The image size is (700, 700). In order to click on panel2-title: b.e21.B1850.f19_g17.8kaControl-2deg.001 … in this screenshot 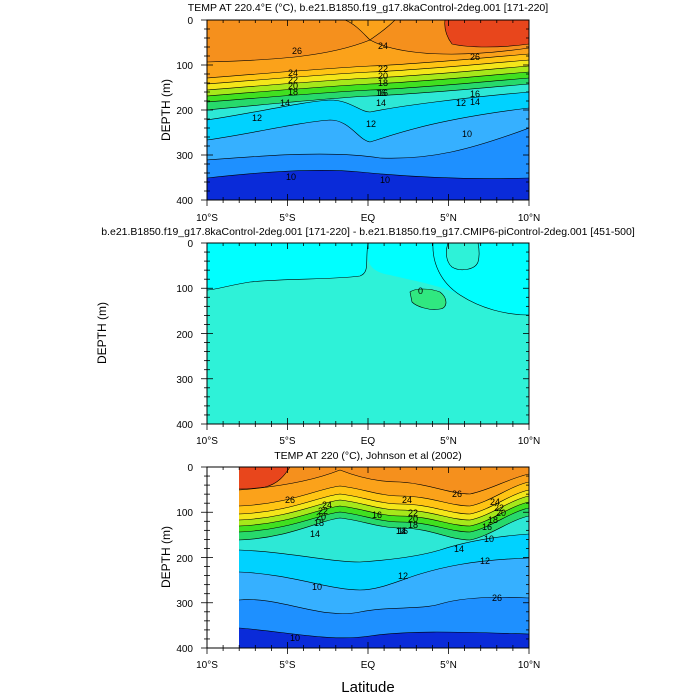, I will do `click(368, 232)`.